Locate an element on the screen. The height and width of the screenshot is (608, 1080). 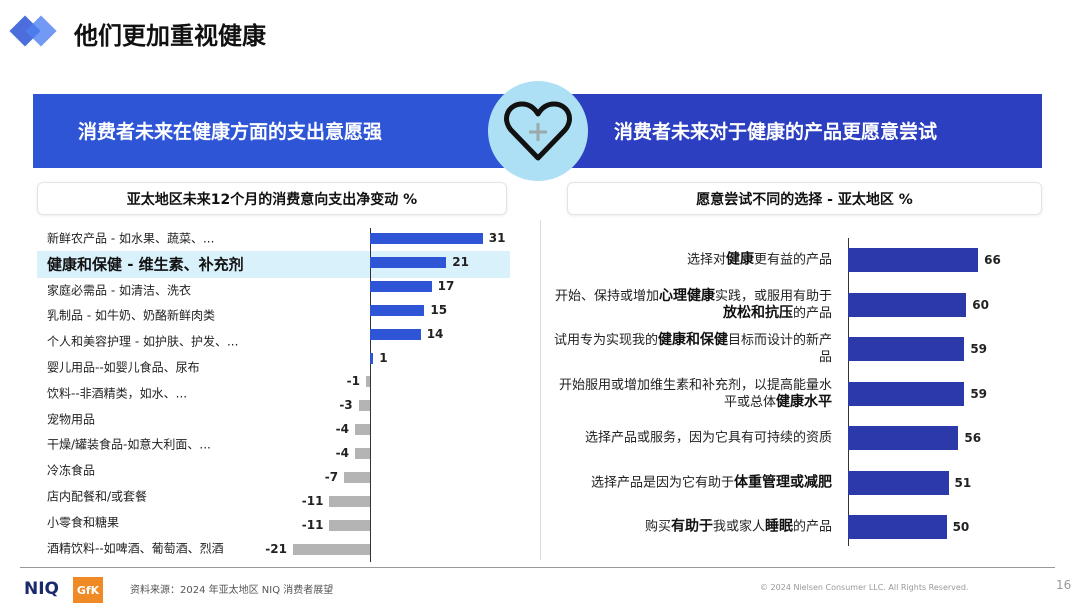
label-segment: 更有益的产品 is located at coordinates (792, 260).